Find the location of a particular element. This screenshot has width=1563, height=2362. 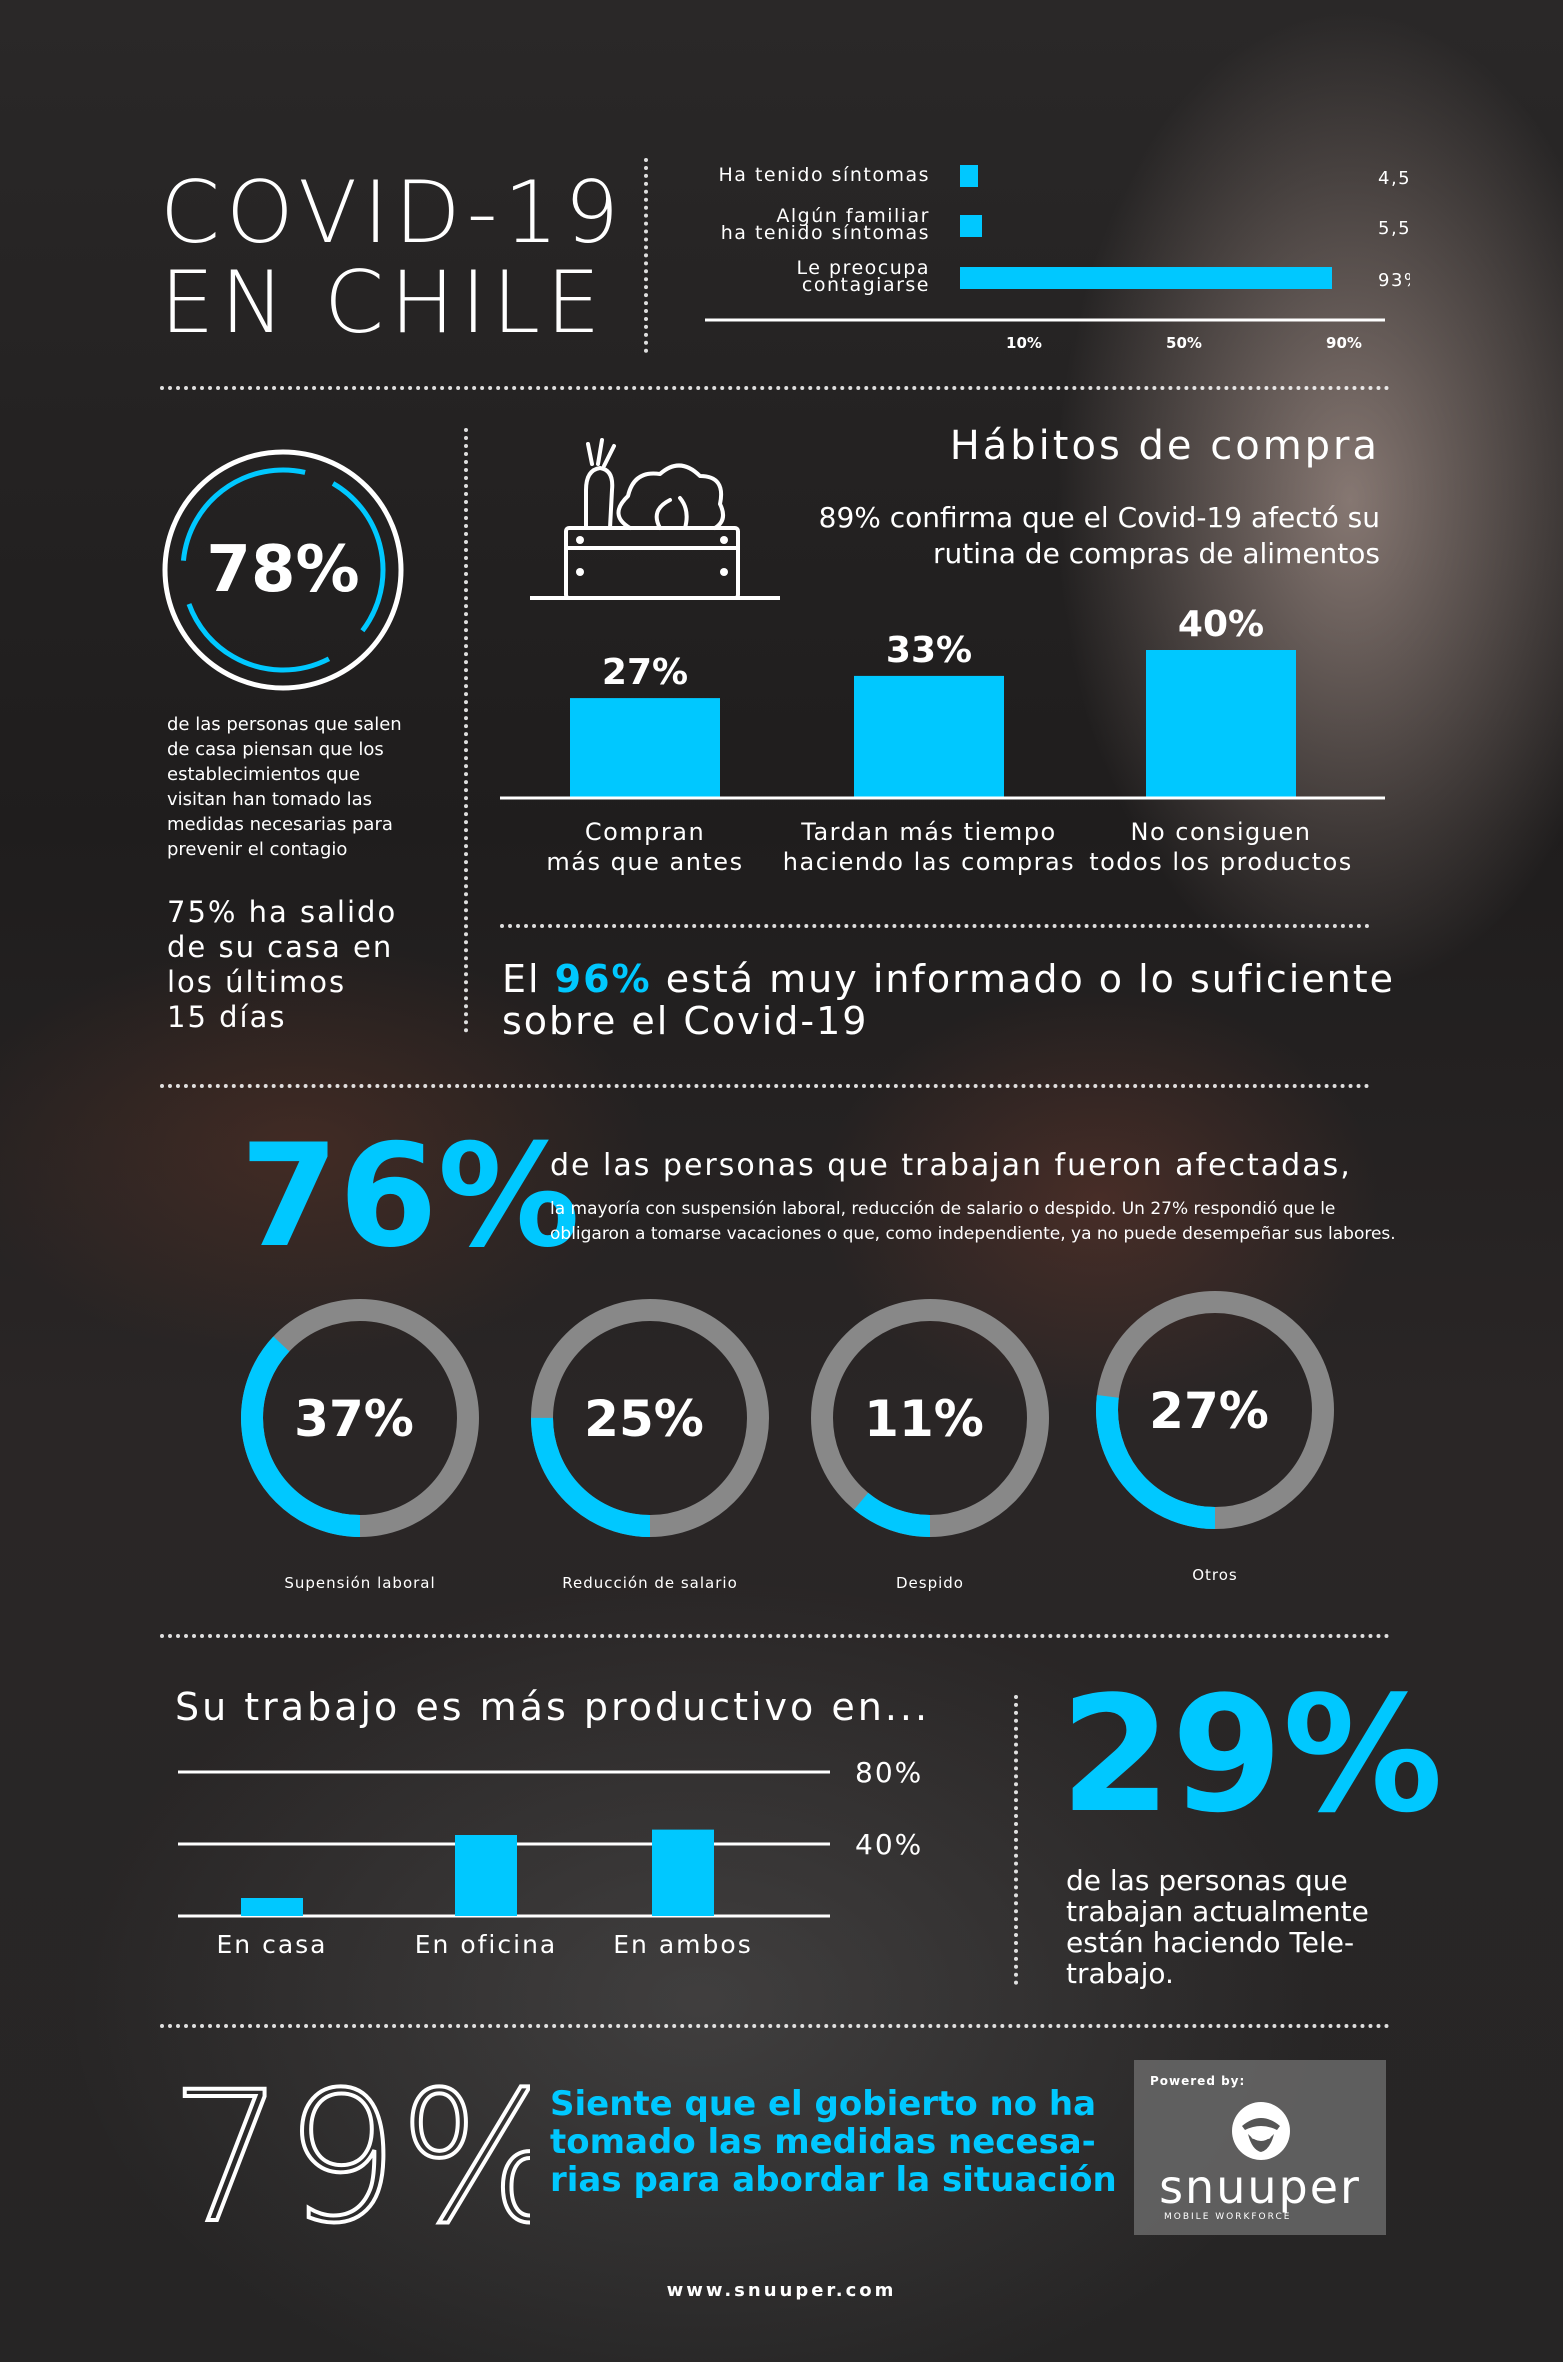

donut-label-2: Despido is located at coordinates (930, 1583).